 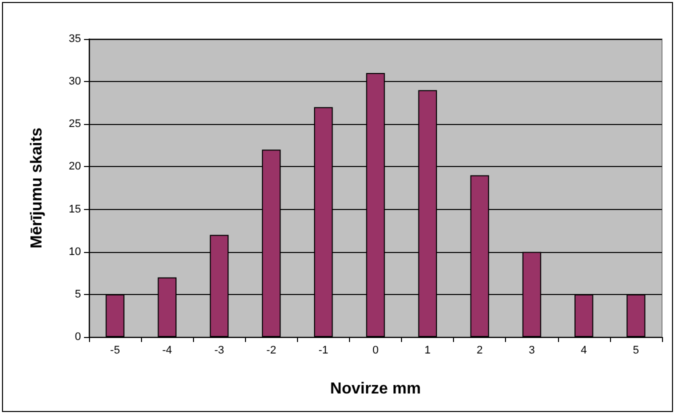 I want to click on x-axis-title: Novirze mm, so click(x=375, y=389).